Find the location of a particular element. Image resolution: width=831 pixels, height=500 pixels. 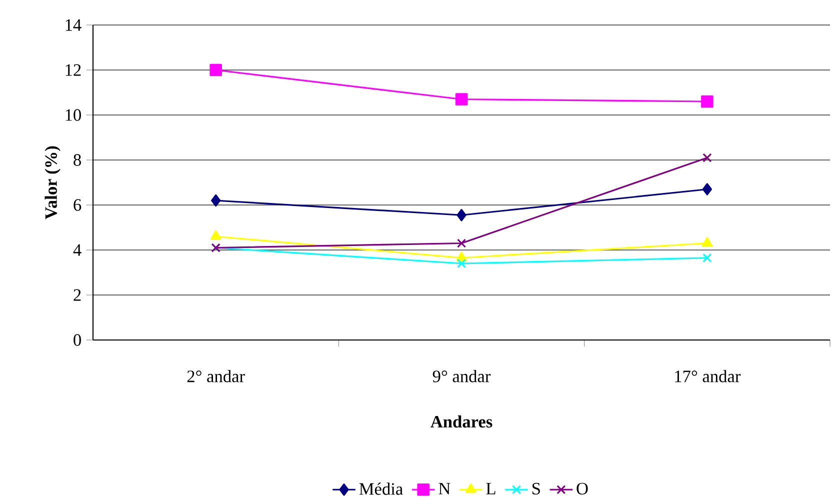

legend-label: L is located at coordinates (491, 488).